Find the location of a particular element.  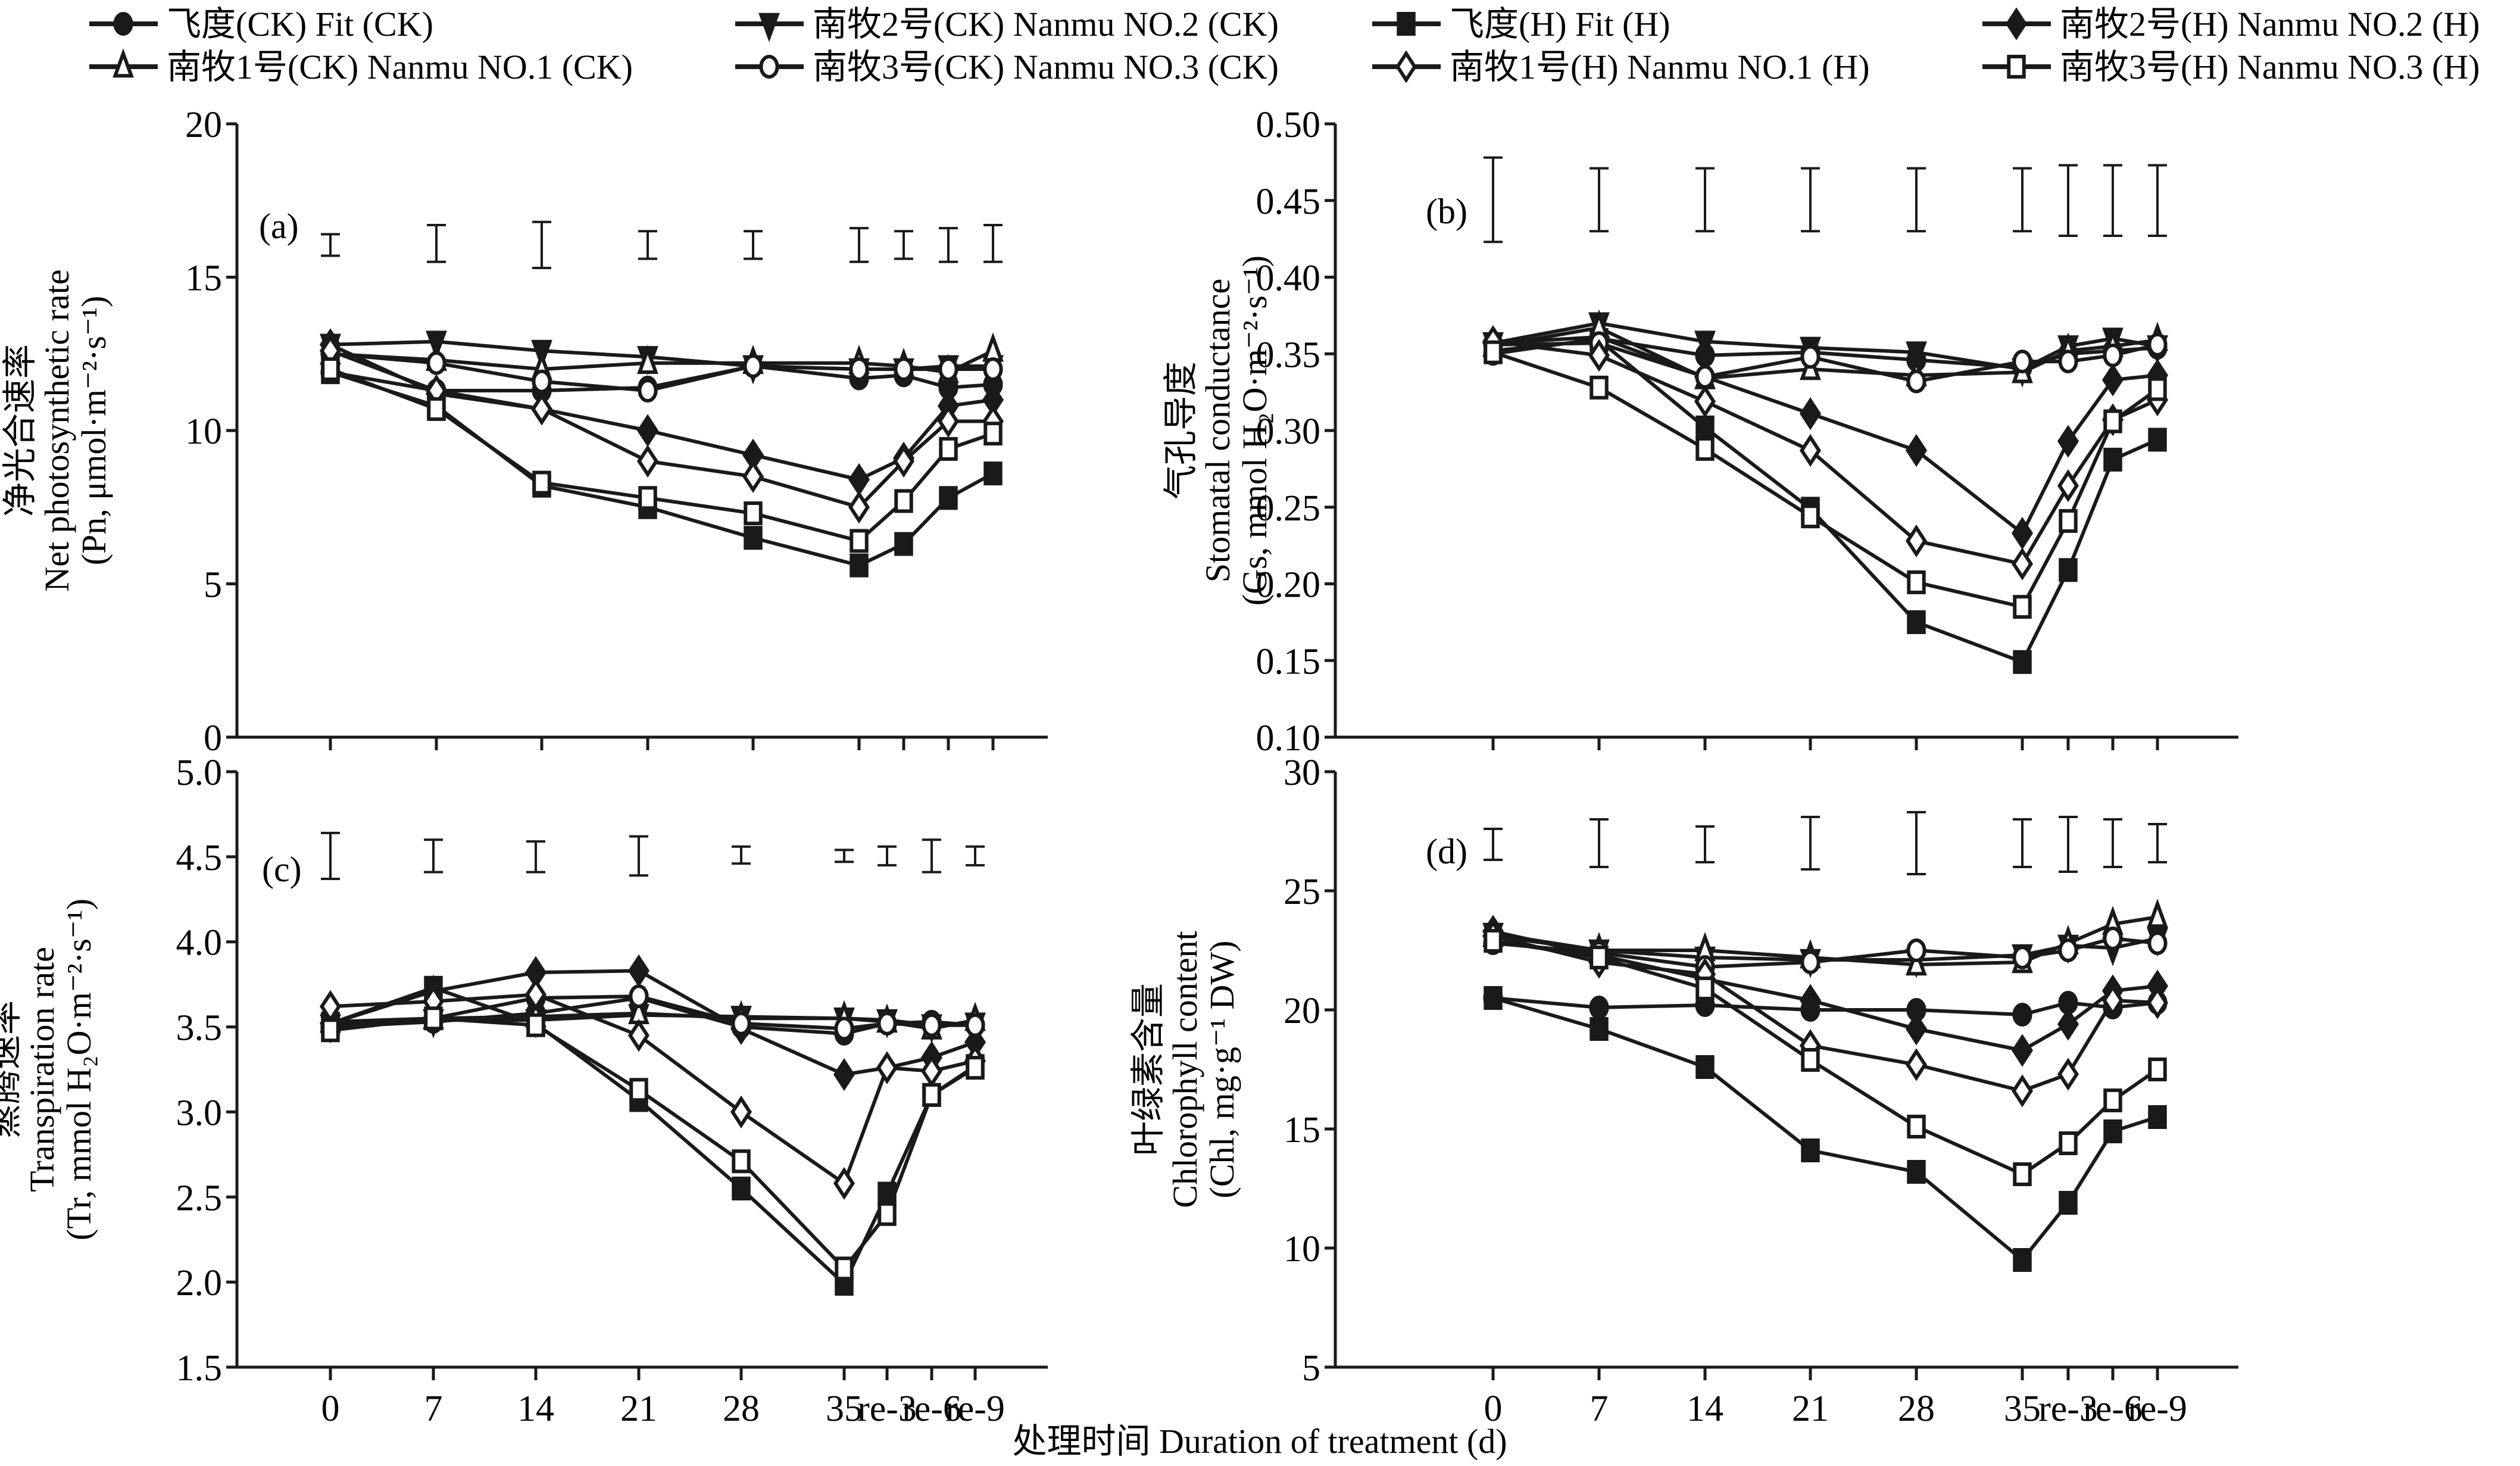

legend-item-fit_ck: 飞度(CK) Fit (CK) is located at coordinates (261, 24).